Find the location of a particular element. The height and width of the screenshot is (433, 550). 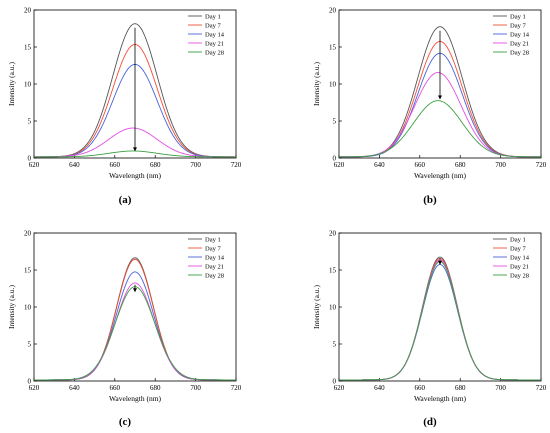

caption-b: (b) is located at coordinates (430, 200).